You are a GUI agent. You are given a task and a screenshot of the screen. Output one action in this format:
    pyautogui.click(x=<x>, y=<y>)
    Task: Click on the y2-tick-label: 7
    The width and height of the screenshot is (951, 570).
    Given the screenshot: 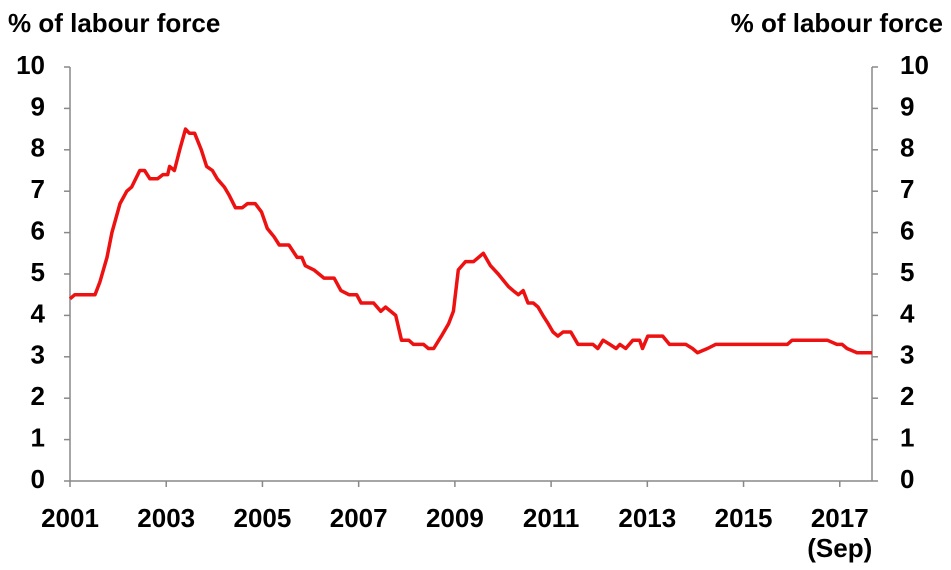 What is the action you would take?
    pyautogui.click(x=907, y=189)
    